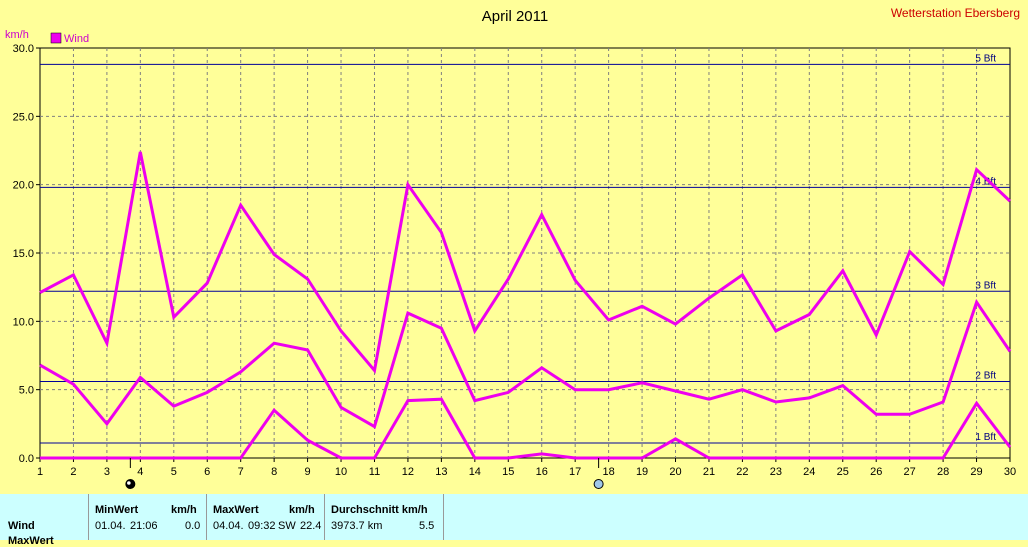 This screenshot has width=1028, height=547. I want to click on y-tick-label: 15.0, so click(23, 254).